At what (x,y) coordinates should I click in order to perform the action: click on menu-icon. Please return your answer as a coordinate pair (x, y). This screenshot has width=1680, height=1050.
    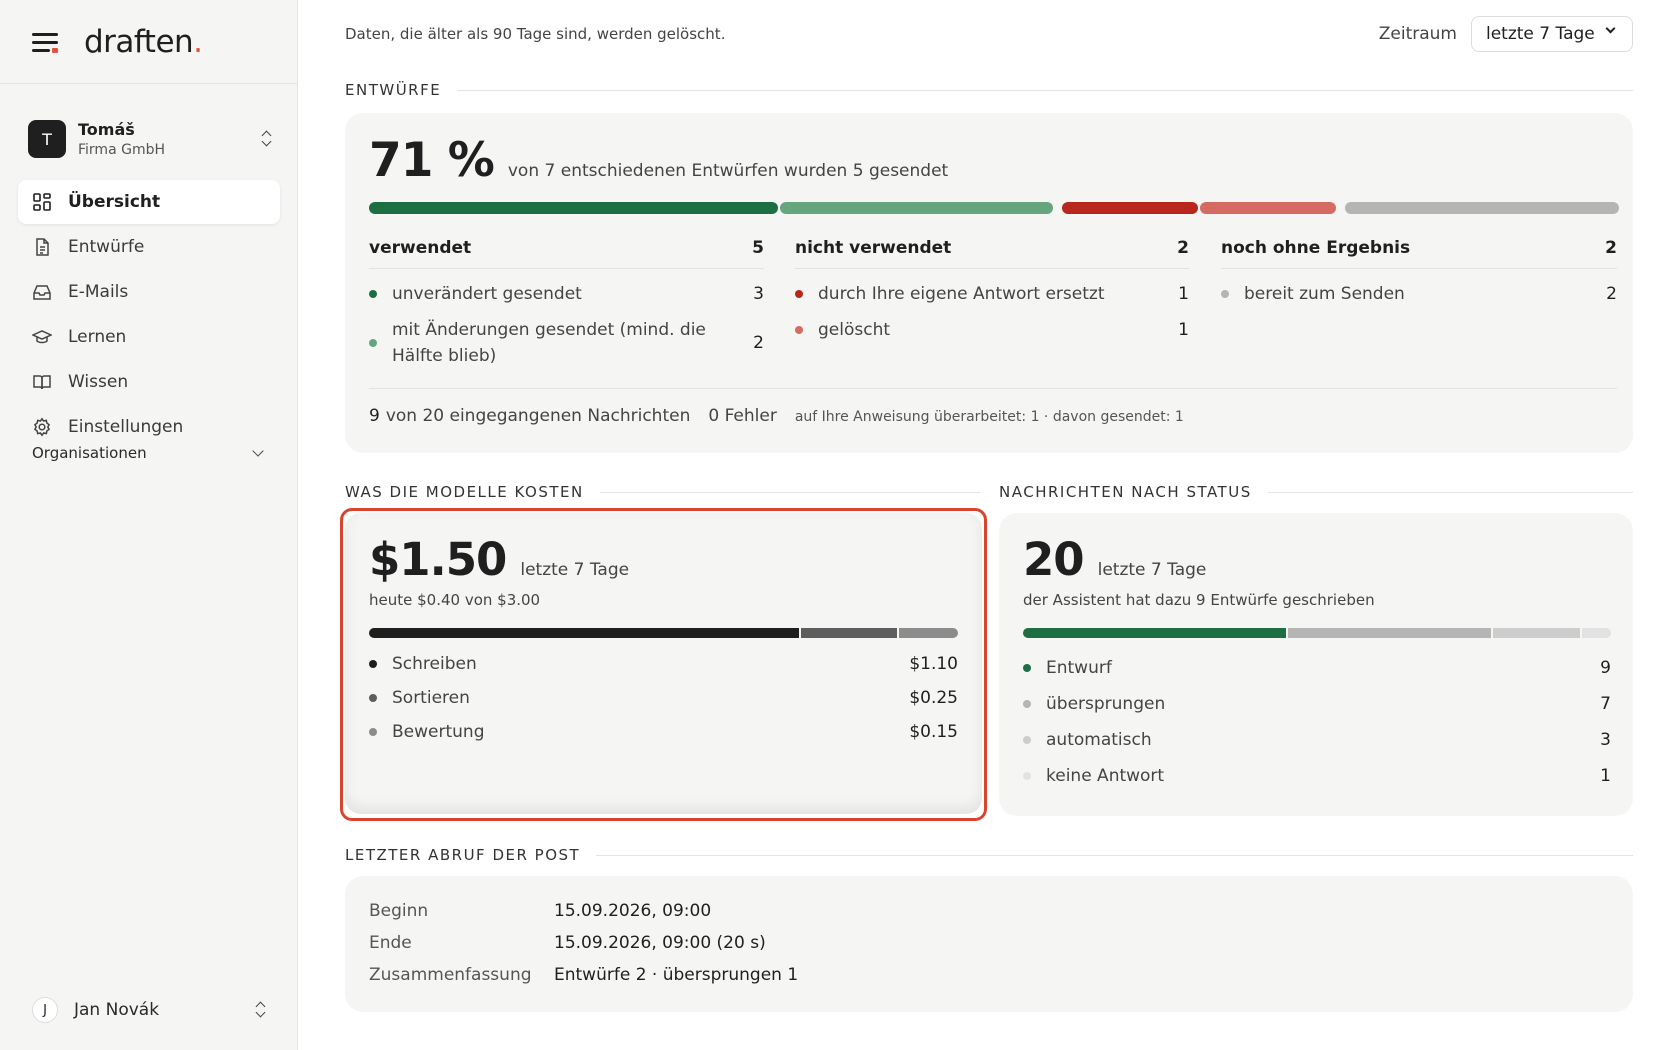
    Looking at the image, I should click on (45, 42).